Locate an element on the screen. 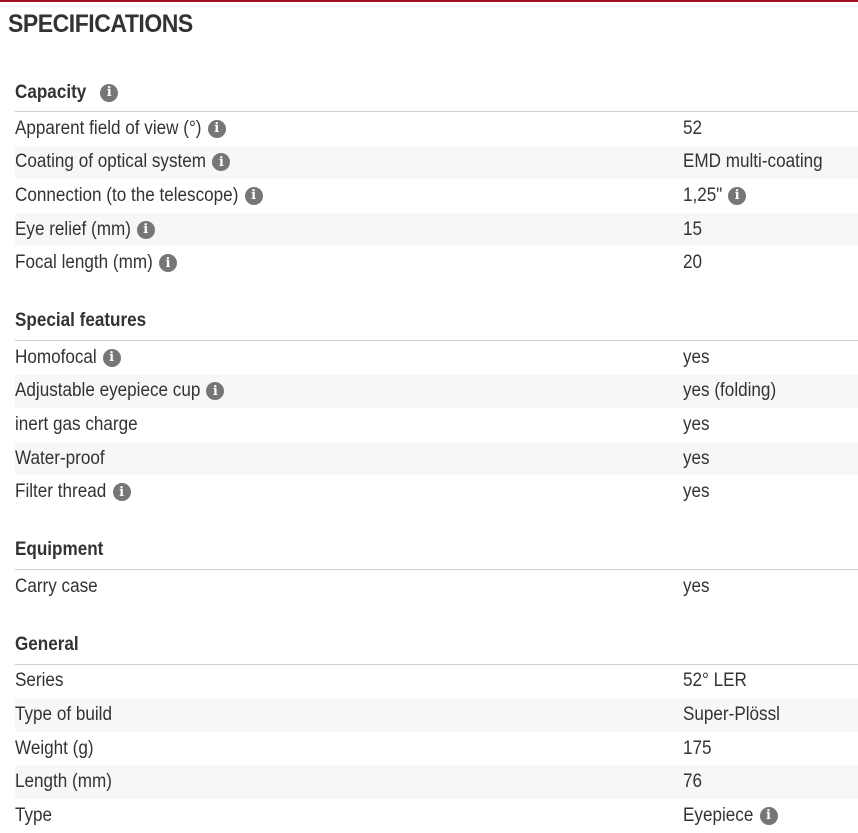  spec-label-cell: Eye relief (mm) i is located at coordinates (349, 230).